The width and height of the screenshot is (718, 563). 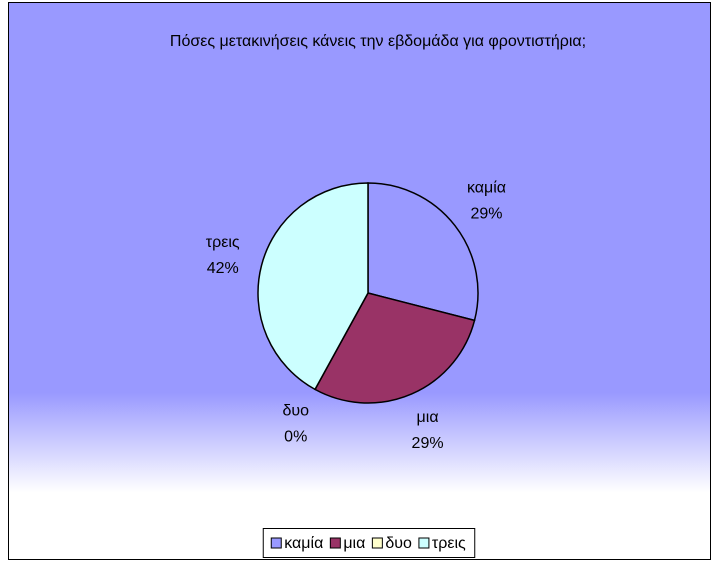 I want to click on legend: καμία μια δυο τρεις, so click(x=369, y=543).